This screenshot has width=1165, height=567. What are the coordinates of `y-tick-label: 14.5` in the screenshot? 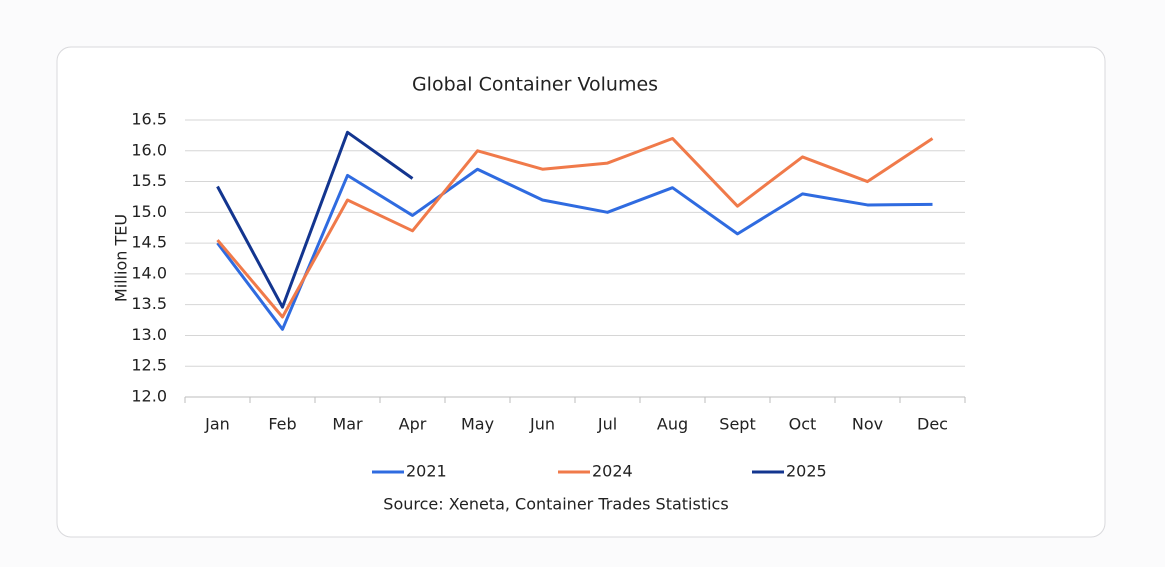 It's located at (149, 242).